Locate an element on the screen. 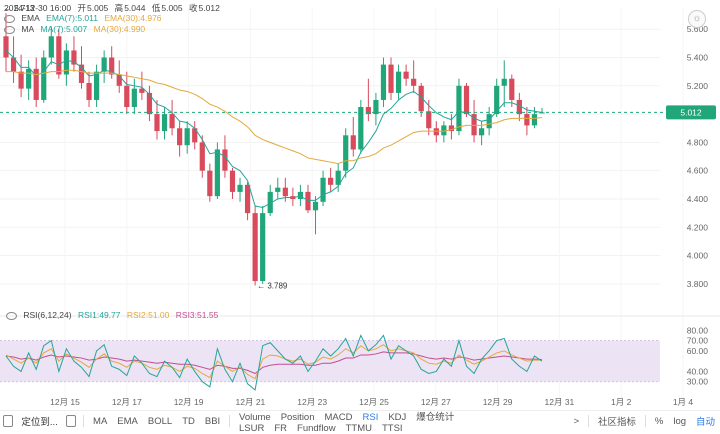 The image size is (720, 434). indicator-button-lsur: LSUR is located at coordinates (252, 428).